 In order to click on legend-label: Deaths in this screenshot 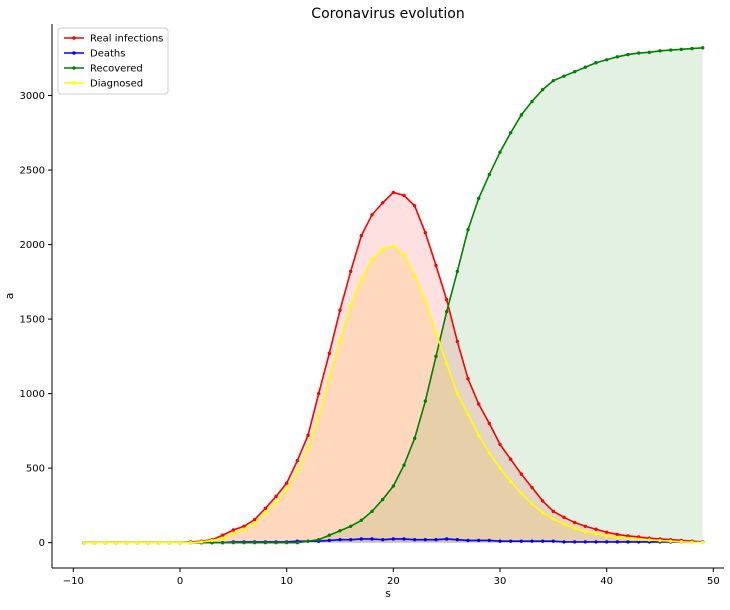, I will do `click(107, 54)`.